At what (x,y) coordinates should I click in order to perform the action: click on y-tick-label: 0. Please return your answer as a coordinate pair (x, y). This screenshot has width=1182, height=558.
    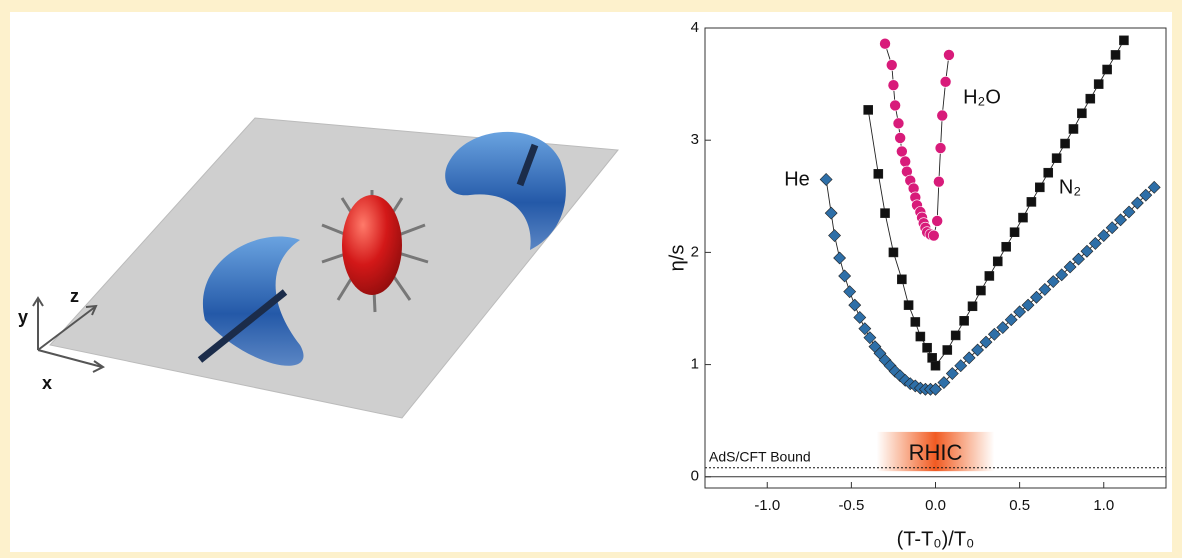
    Looking at the image, I should click on (695, 476).